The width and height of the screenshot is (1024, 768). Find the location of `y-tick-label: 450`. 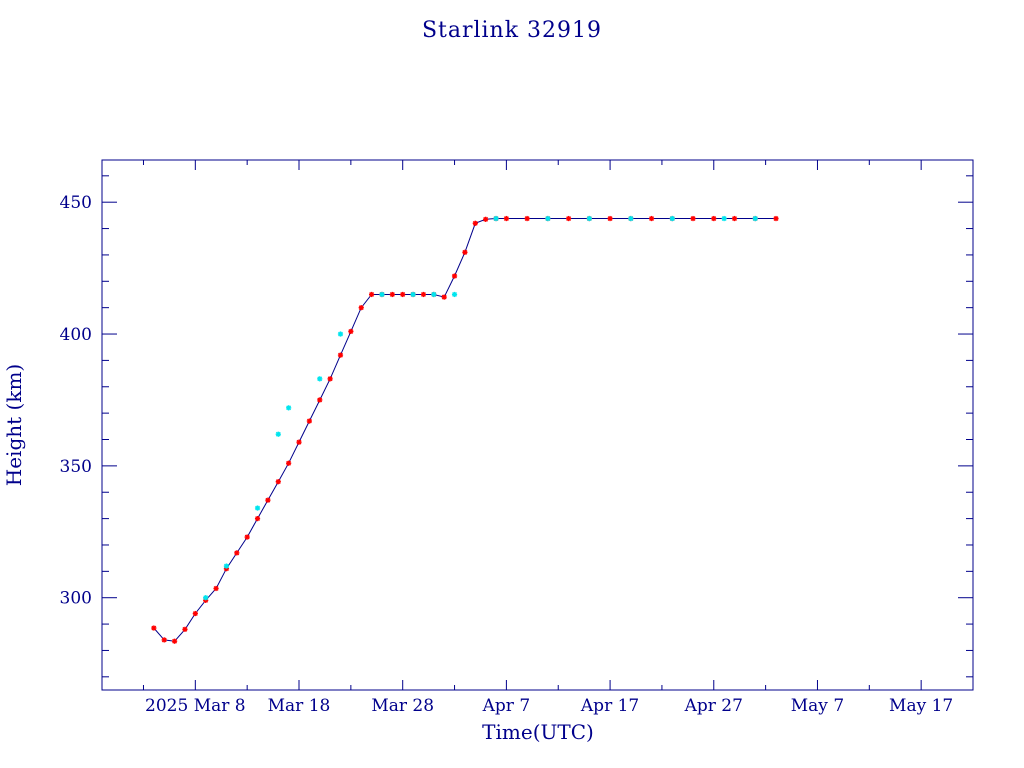

y-tick-label: 450 is located at coordinates (76, 203).